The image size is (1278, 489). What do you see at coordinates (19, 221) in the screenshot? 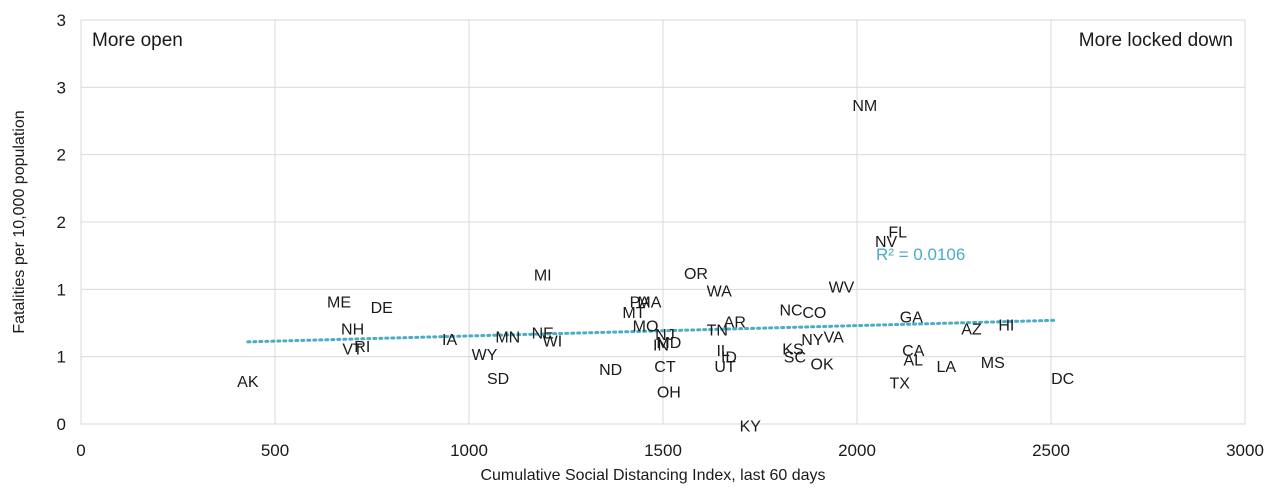
I see `y-axis-title: Fatalities per 10,000 population` at bounding box center [19, 221].